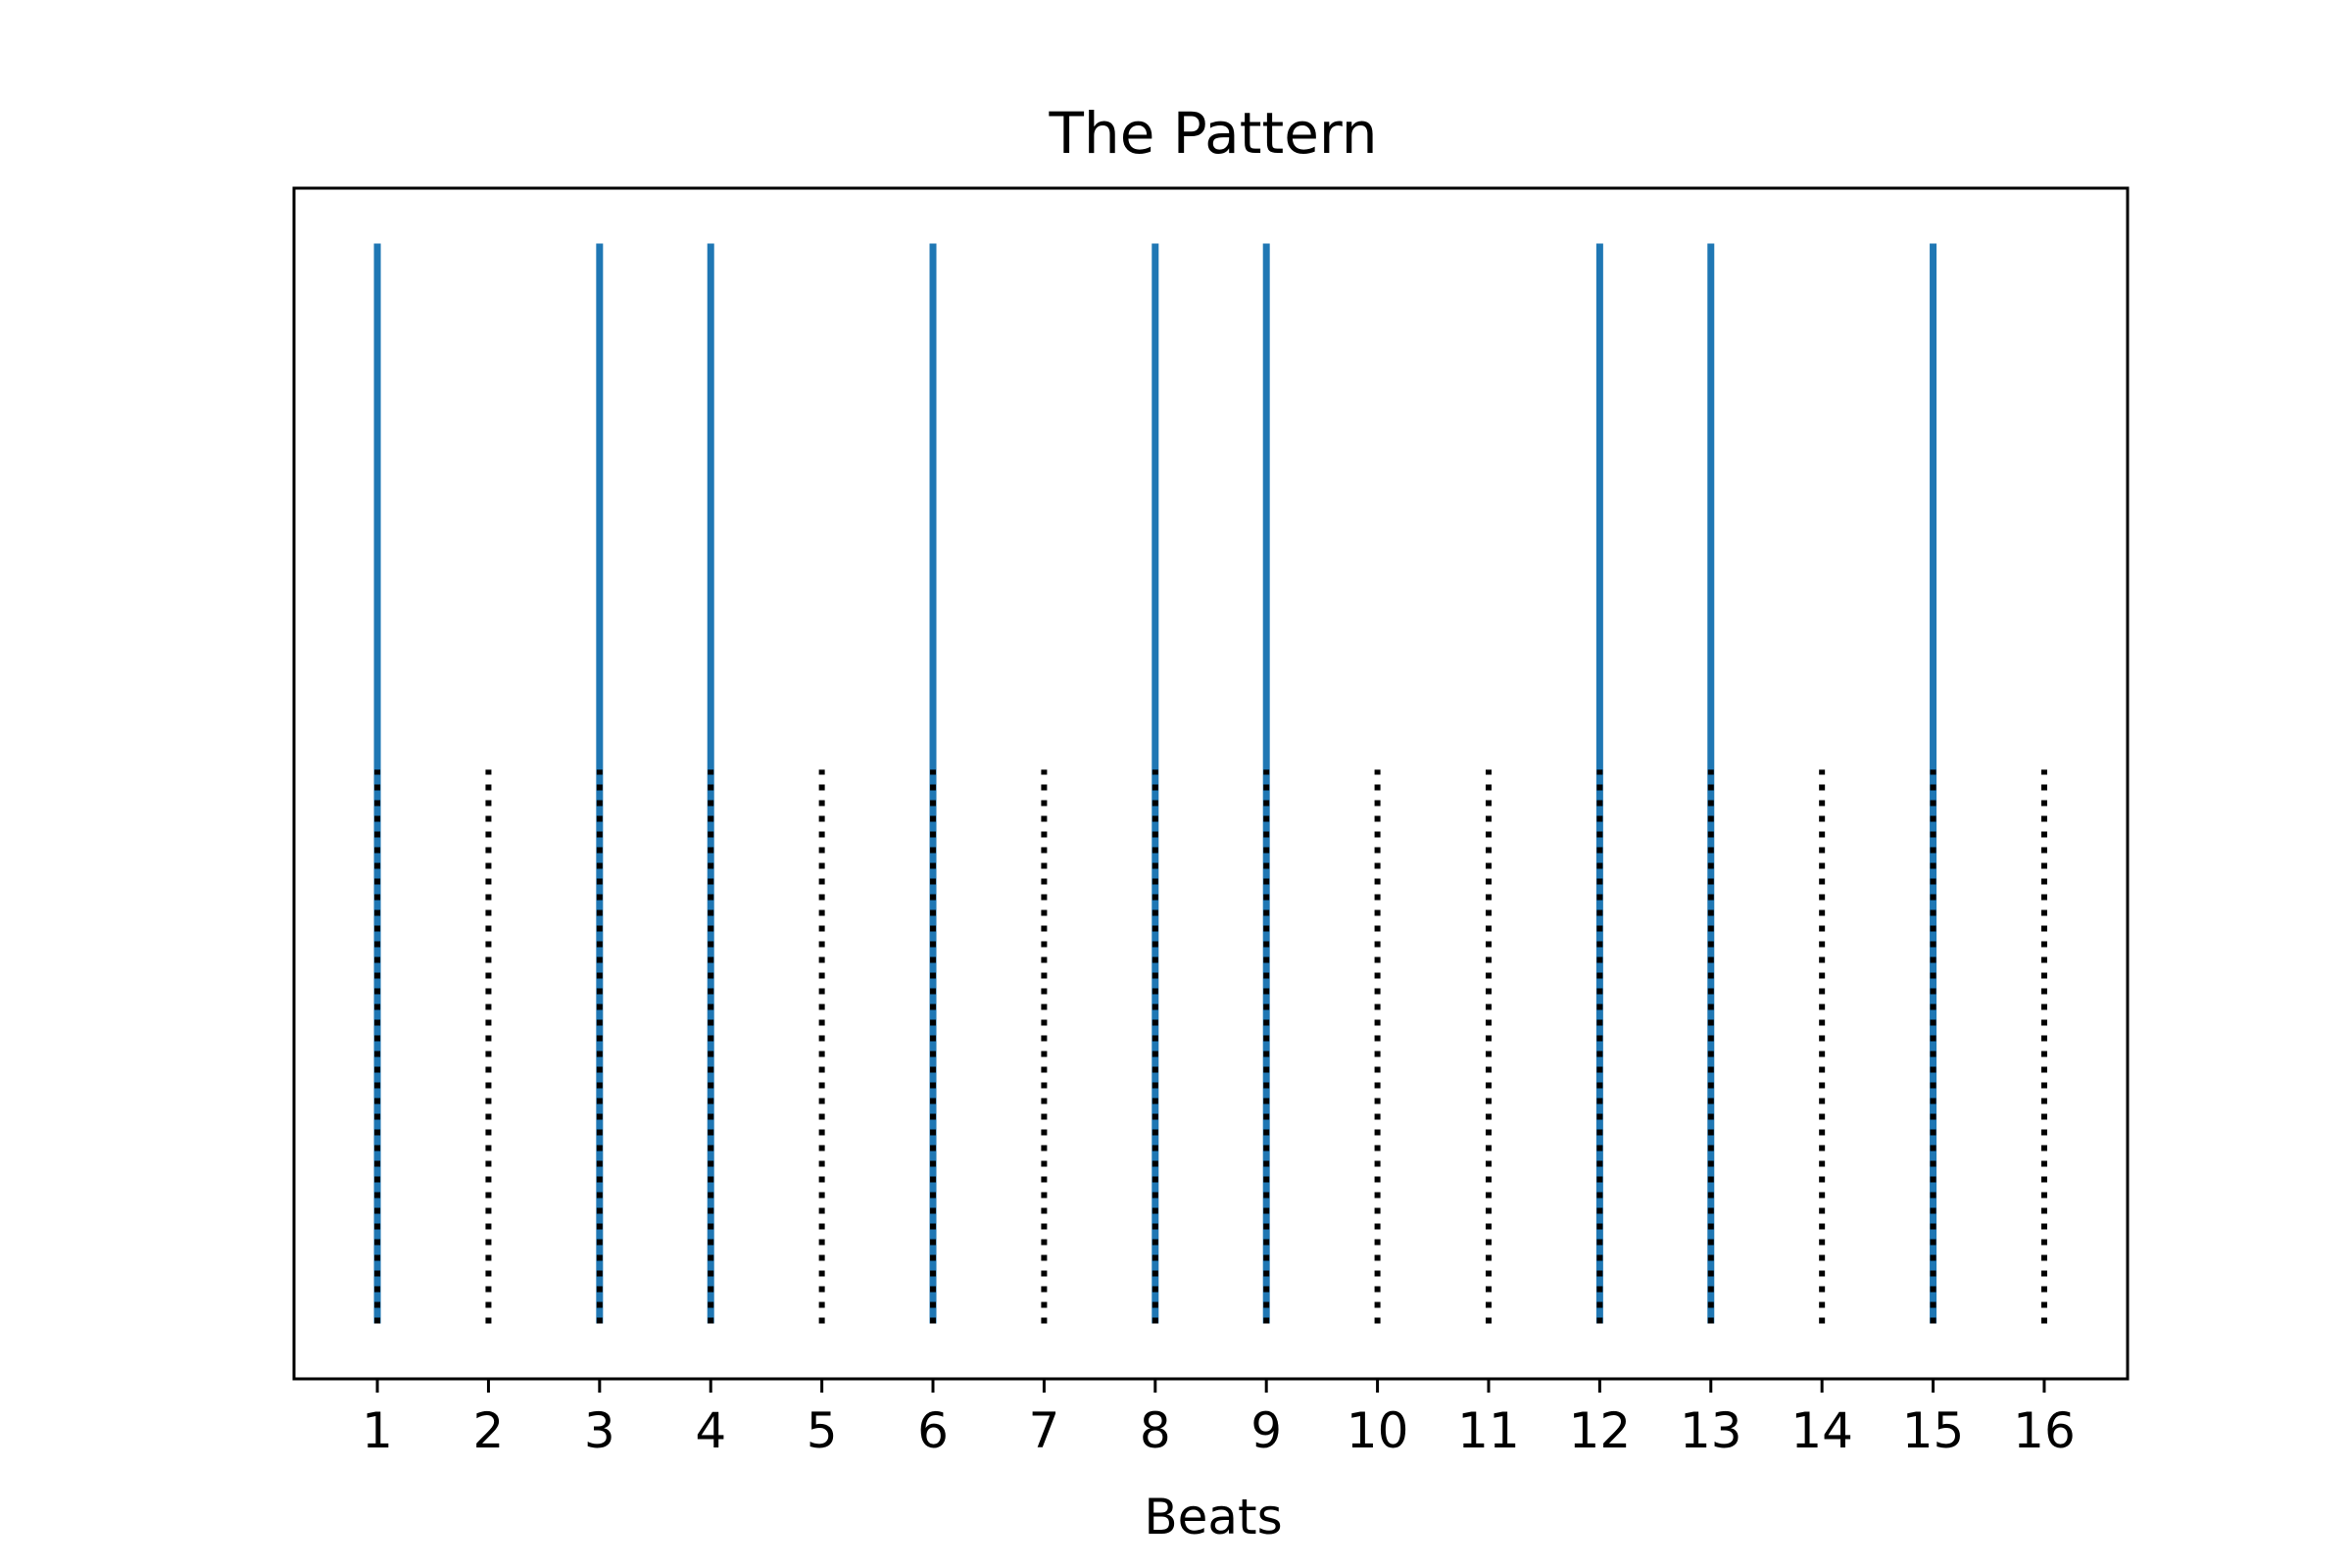 This screenshot has width=2352, height=1568. Describe the element at coordinates (599, 1430) in the screenshot. I see `x-tick-label: 3` at that location.